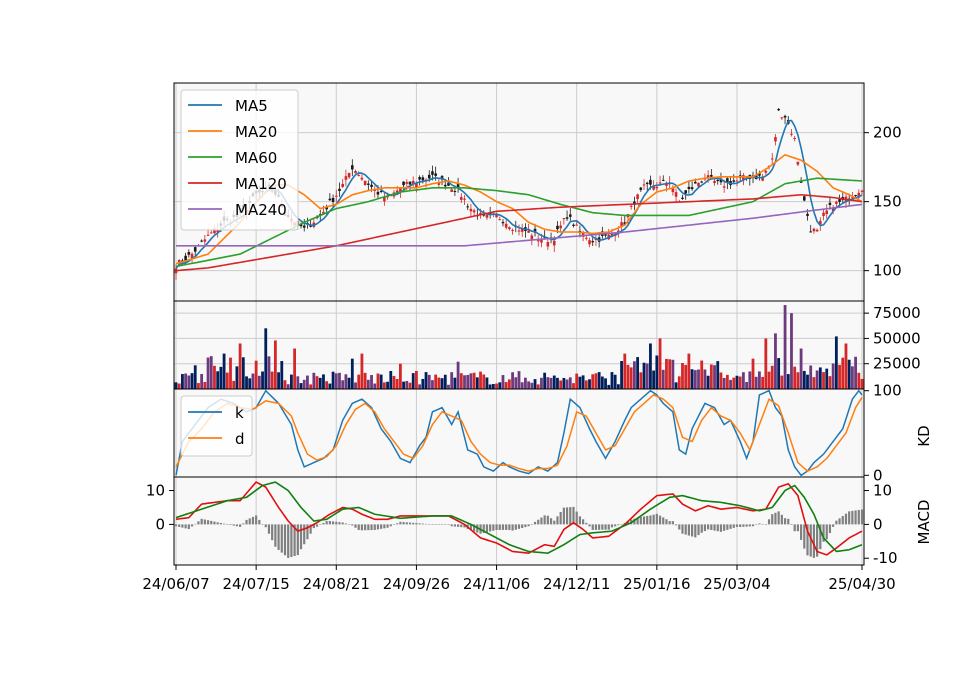 This screenshot has height=690, width=960. Describe the element at coordinates (519, 532) in the screenshot. I see `macd-histogram` at that location.